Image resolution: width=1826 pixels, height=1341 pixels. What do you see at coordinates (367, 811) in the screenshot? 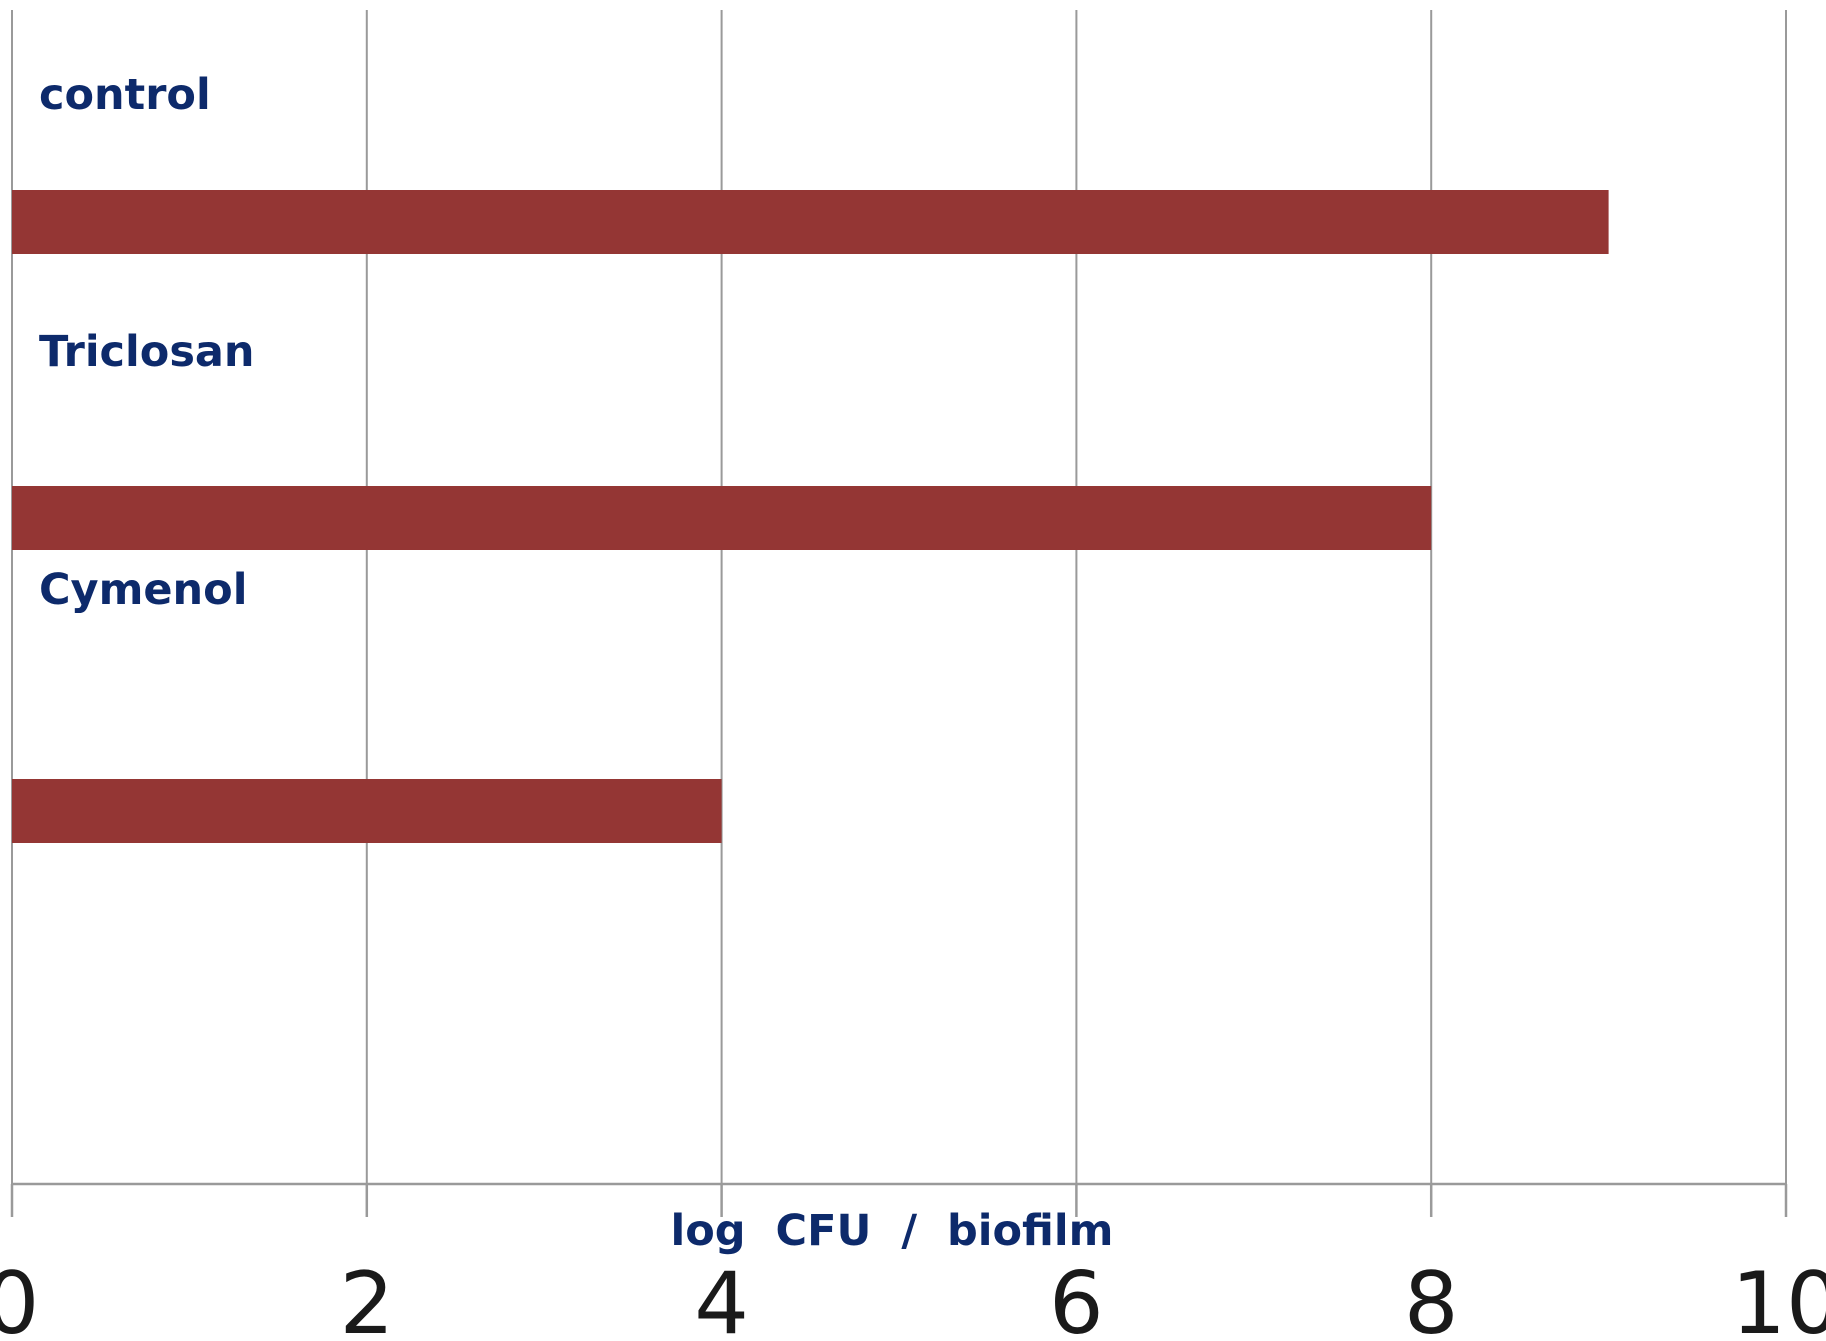
I see `bar-cymenol` at bounding box center [367, 811].